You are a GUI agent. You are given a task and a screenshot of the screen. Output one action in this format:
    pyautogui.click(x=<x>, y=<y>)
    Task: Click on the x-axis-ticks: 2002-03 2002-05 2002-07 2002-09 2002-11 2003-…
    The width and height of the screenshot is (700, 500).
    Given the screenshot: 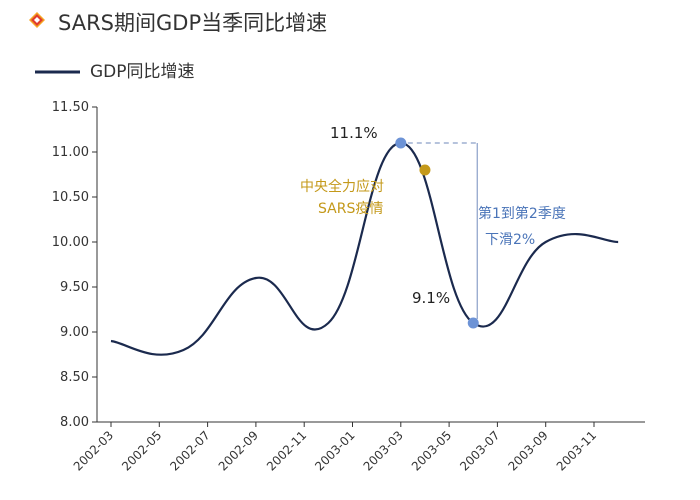 What is the action you would take?
    pyautogui.click(x=335, y=448)
    